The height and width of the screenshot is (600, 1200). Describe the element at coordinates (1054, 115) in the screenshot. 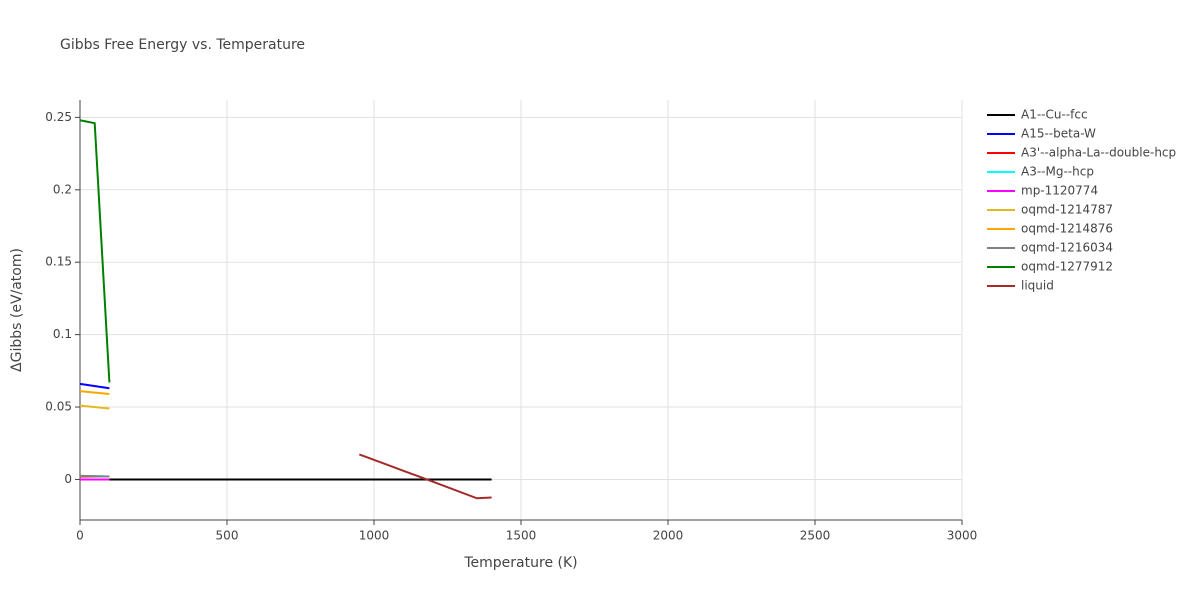

I see `legend-label: A1--Cu--fcc` at that location.